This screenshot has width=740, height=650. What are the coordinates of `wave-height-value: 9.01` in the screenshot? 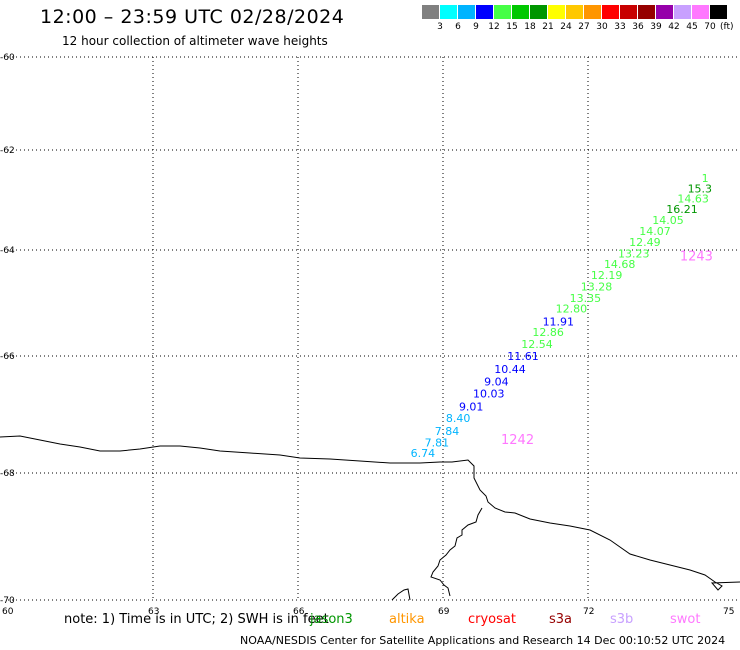 It's located at (471, 406).